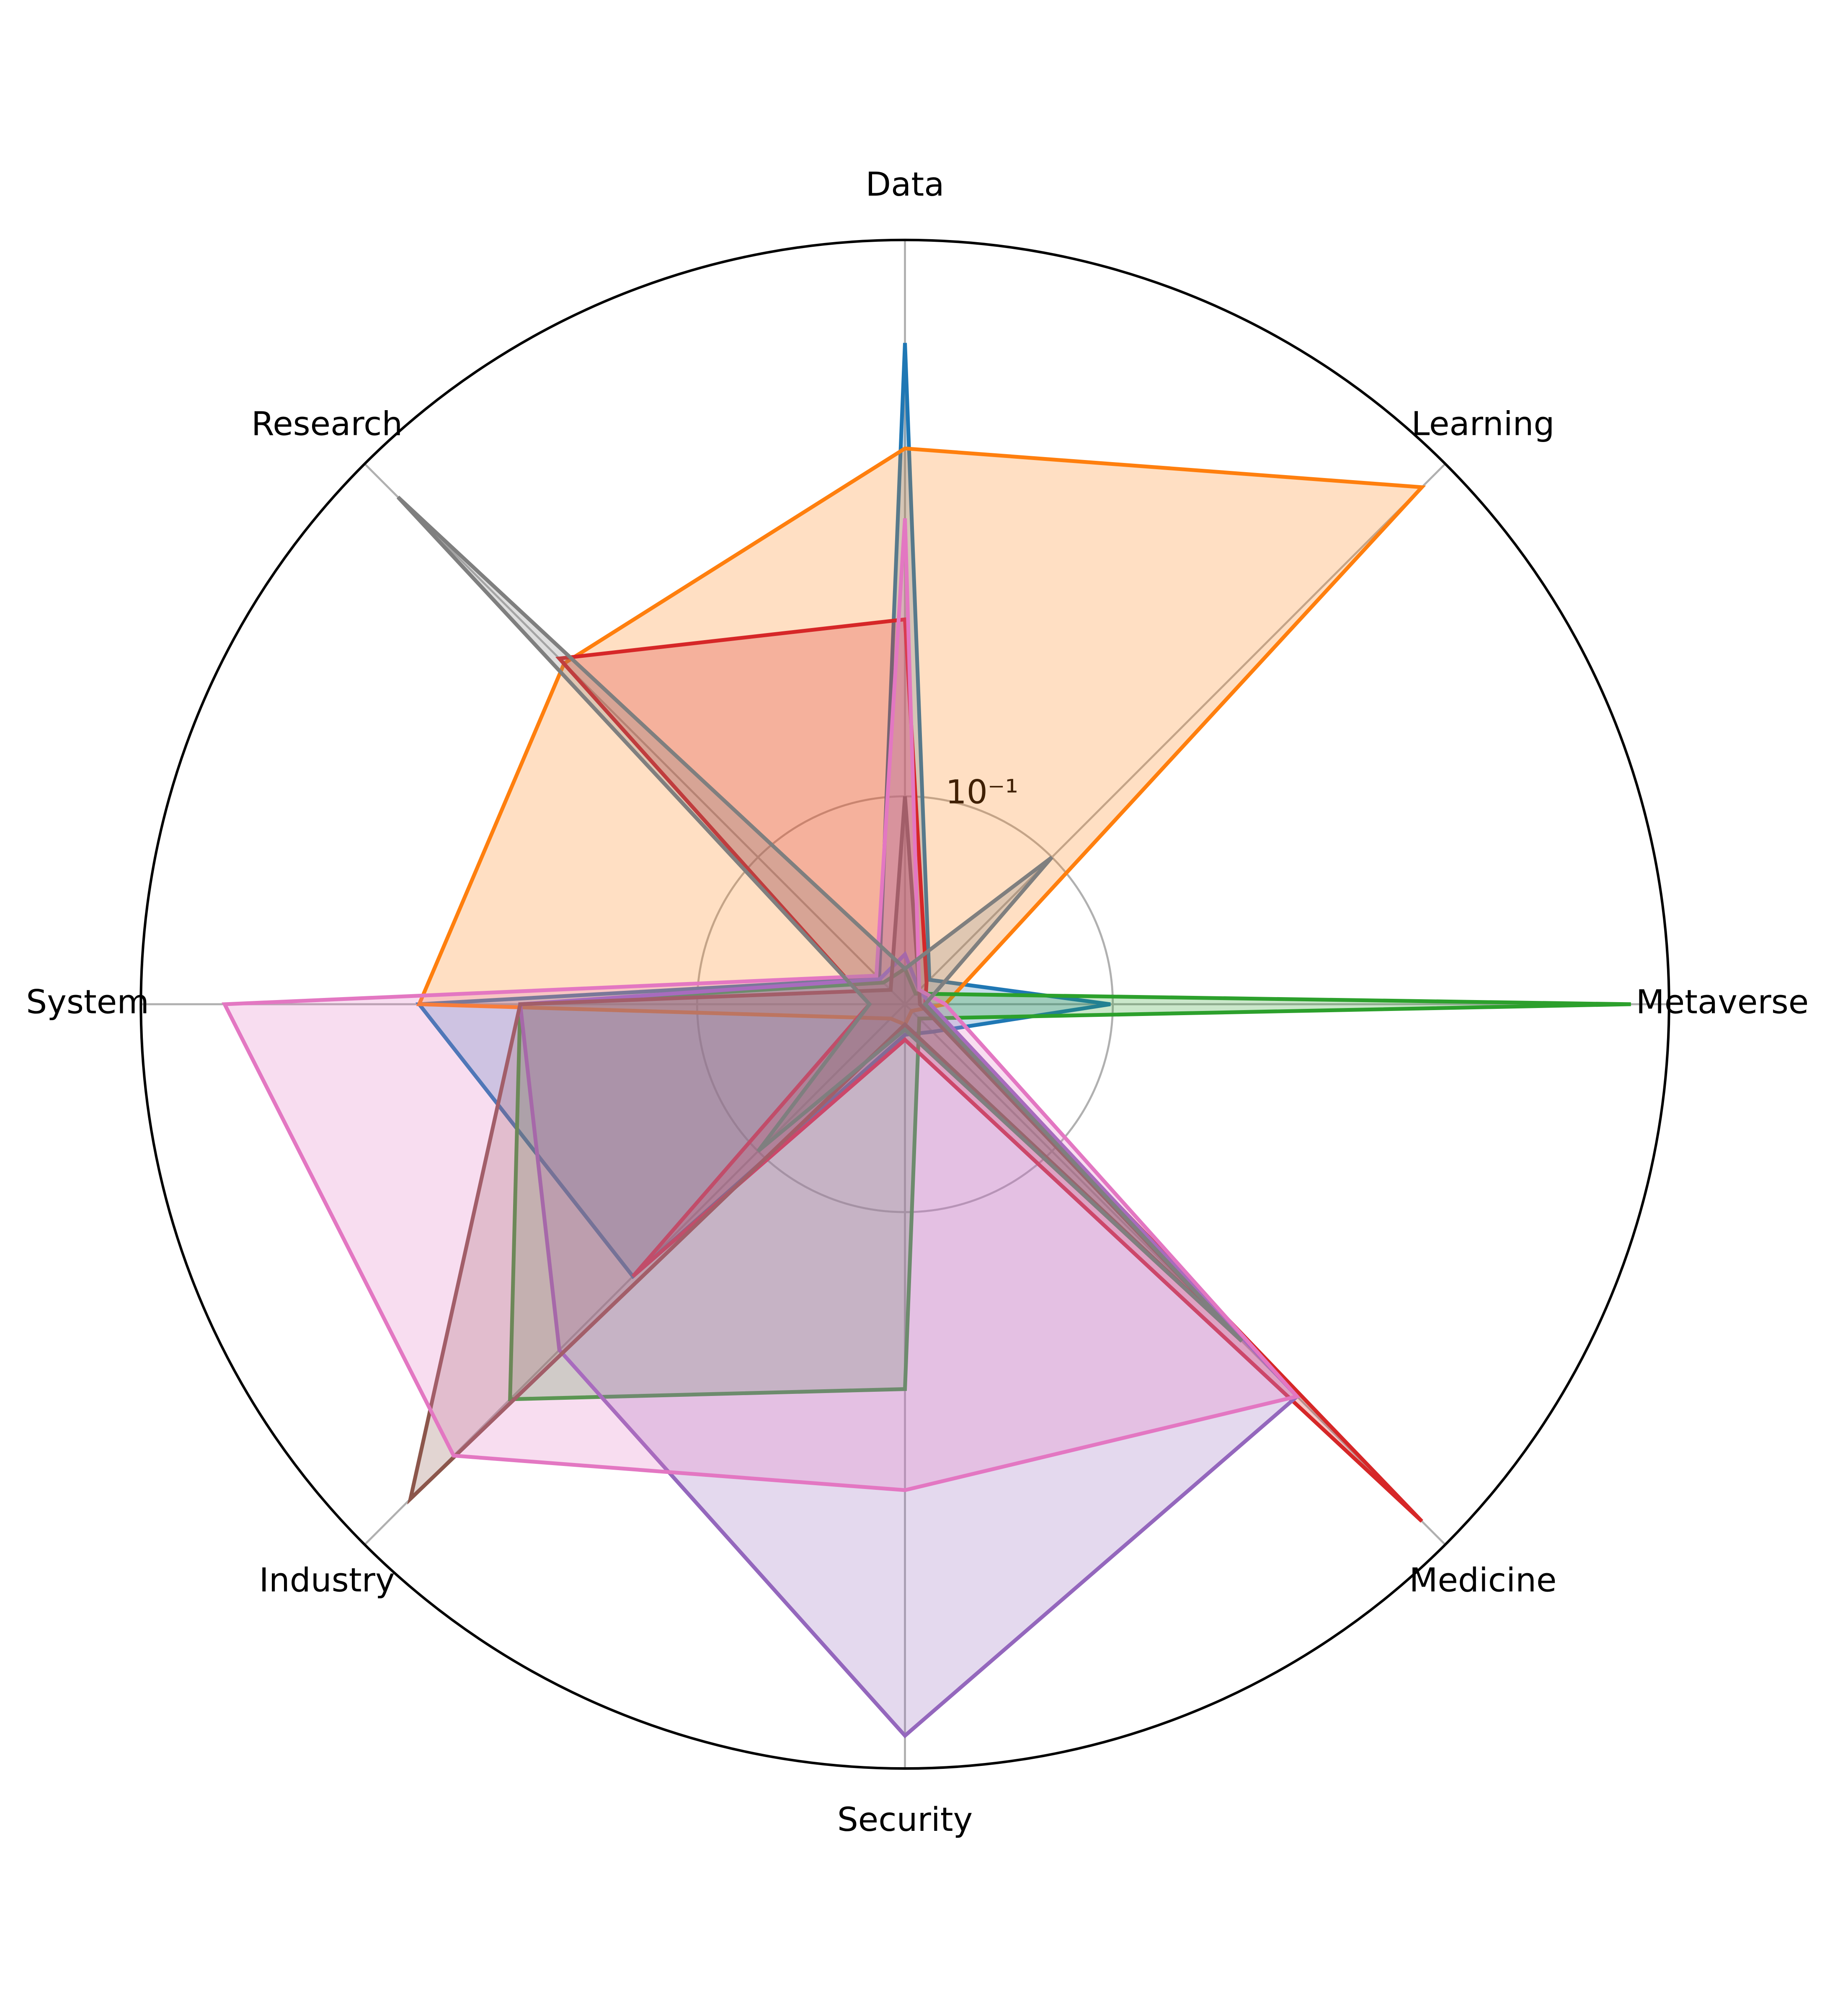  I want to click on category-label: Metaverse, so click(1723, 1001).